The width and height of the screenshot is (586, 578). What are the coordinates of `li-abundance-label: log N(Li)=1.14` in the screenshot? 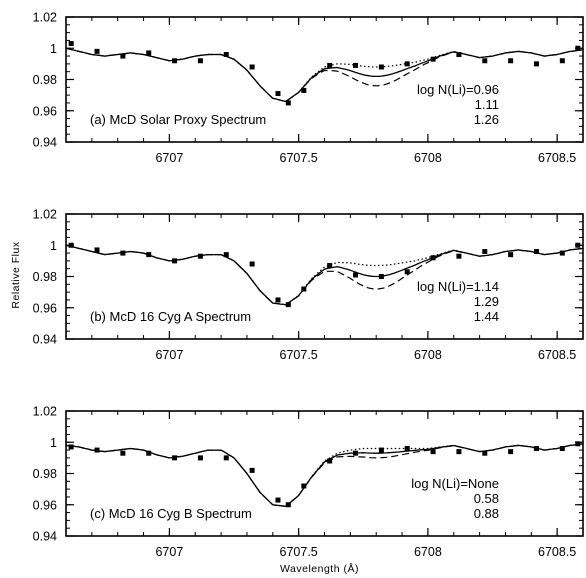 It's located at (458, 286).